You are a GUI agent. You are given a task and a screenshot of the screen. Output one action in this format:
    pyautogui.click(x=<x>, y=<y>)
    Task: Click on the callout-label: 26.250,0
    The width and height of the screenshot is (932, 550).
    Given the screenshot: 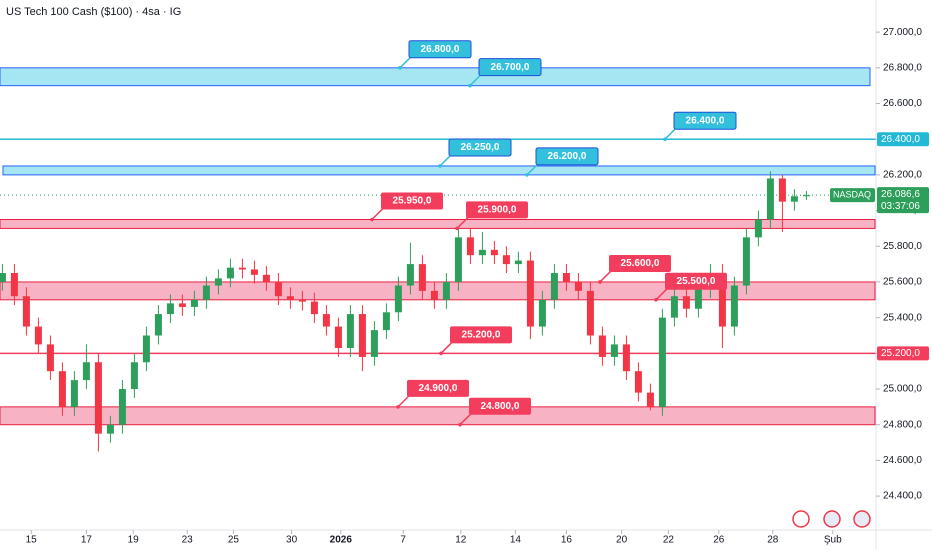 What is the action you would take?
    pyautogui.click(x=480, y=147)
    